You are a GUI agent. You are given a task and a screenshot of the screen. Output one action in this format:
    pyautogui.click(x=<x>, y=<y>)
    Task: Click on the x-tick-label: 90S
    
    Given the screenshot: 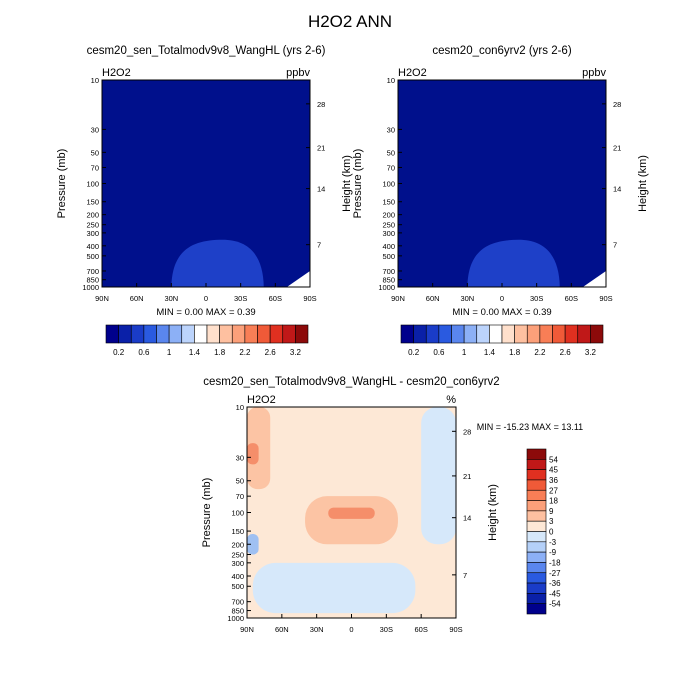 What is the action you would take?
    pyautogui.click(x=455, y=629)
    